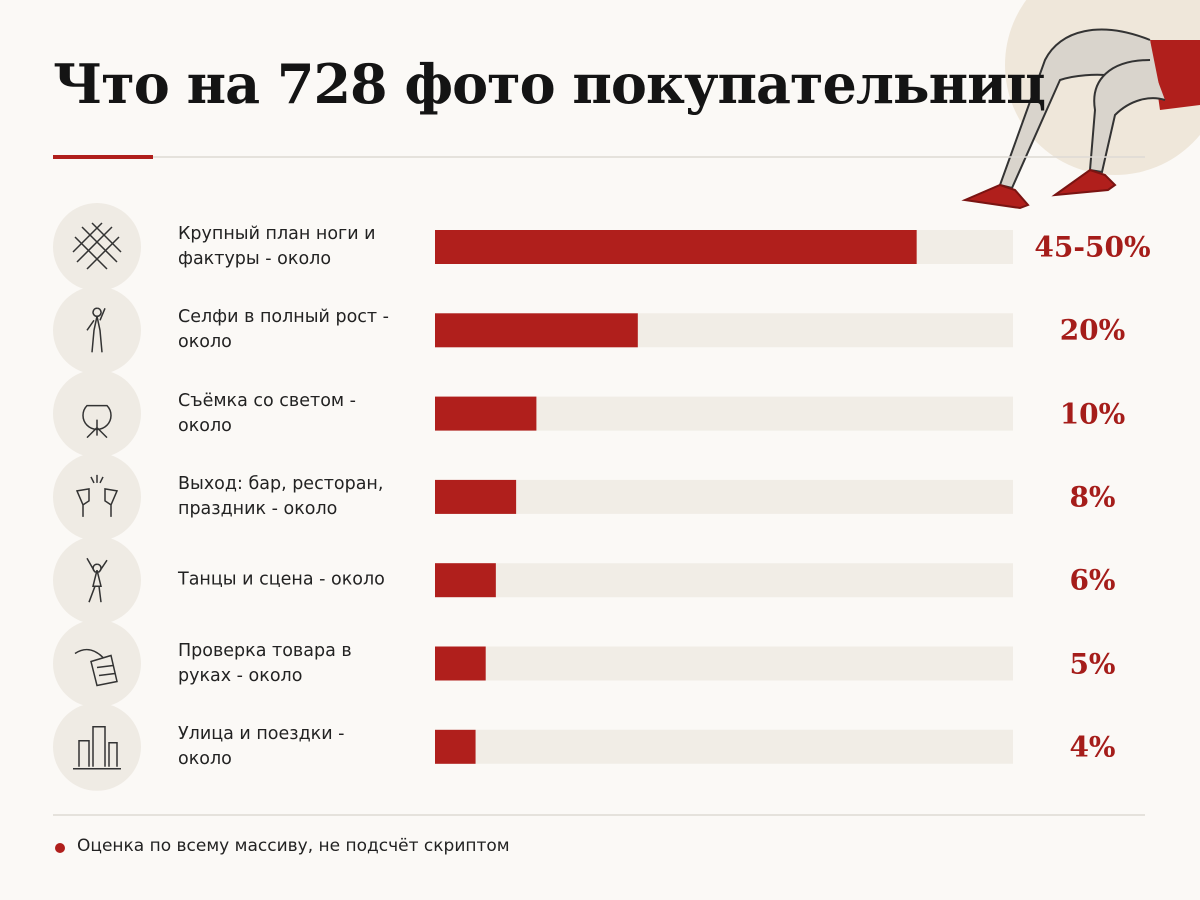 Image resolution: width=1200 pixels, height=900 pixels. What do you see at coordinates (1092, 414) in the screenshot?
I see `value-label: 10%` at bounding box center [1092, 414].